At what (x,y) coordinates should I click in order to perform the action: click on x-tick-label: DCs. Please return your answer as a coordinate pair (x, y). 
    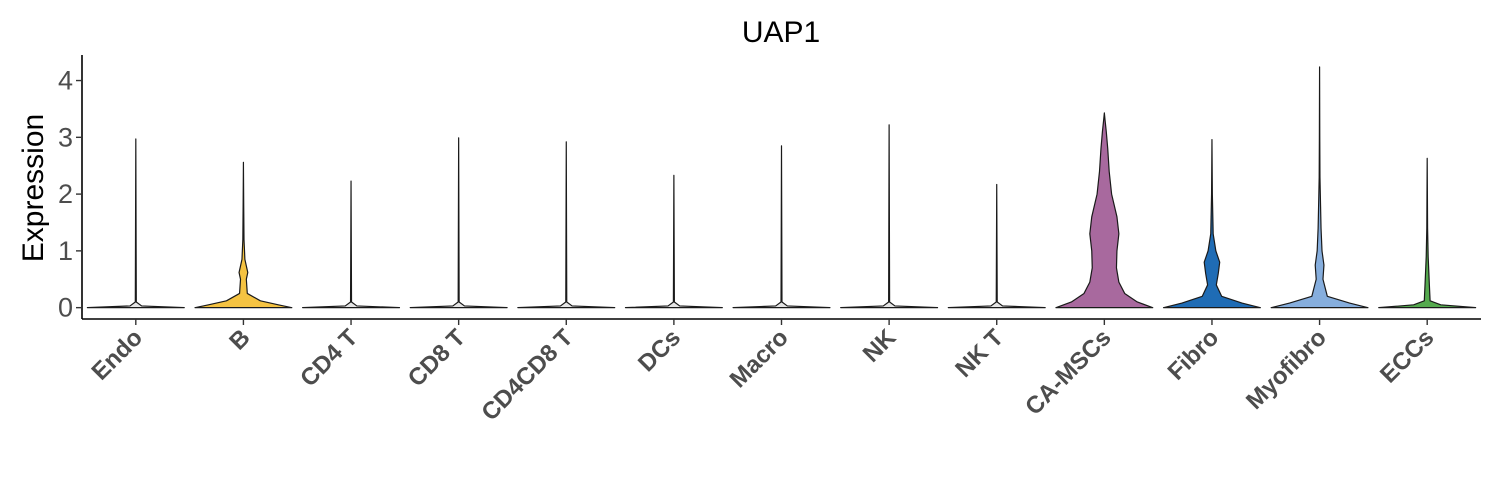
    Looking at the image, I should click on (659, 350).